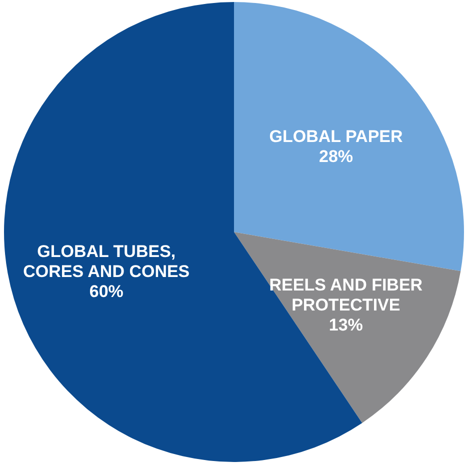  Describe the element at coordinates (345, 324) in the screenshot. I see `data-label: 13%` at that location.